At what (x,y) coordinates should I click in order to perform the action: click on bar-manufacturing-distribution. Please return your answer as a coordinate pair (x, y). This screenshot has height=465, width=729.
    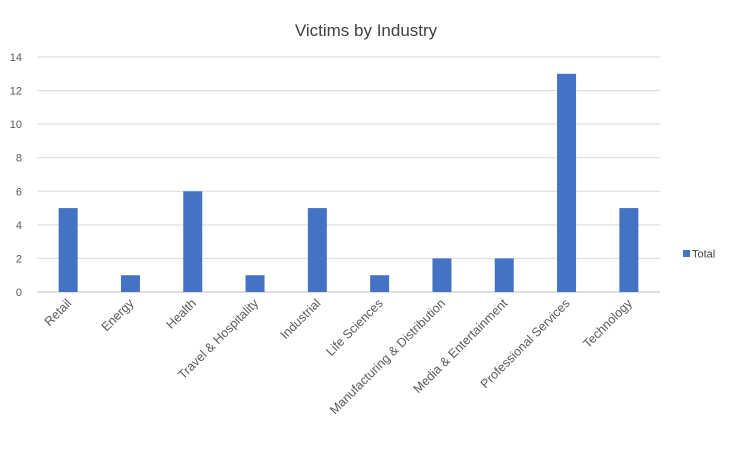
    Looking at the image, I should click on (442, 275).